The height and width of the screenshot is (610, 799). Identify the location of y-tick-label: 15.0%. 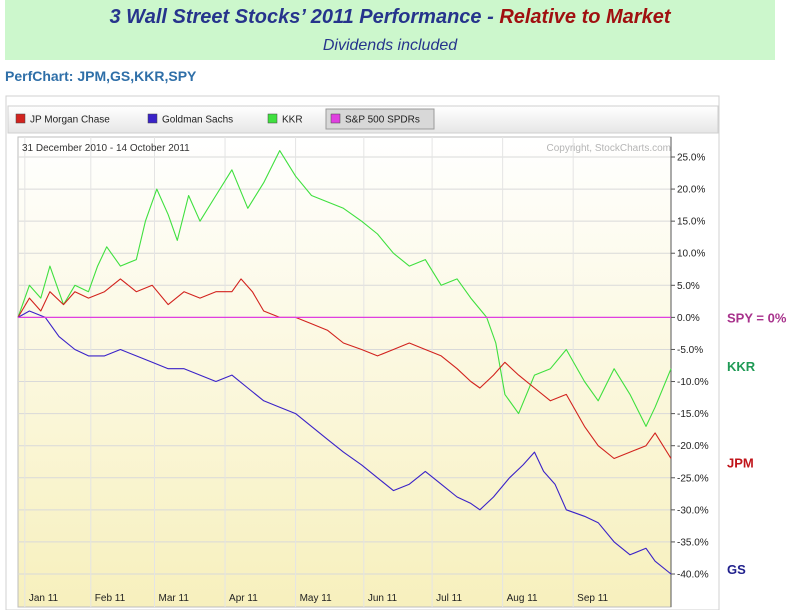
(691, 222).